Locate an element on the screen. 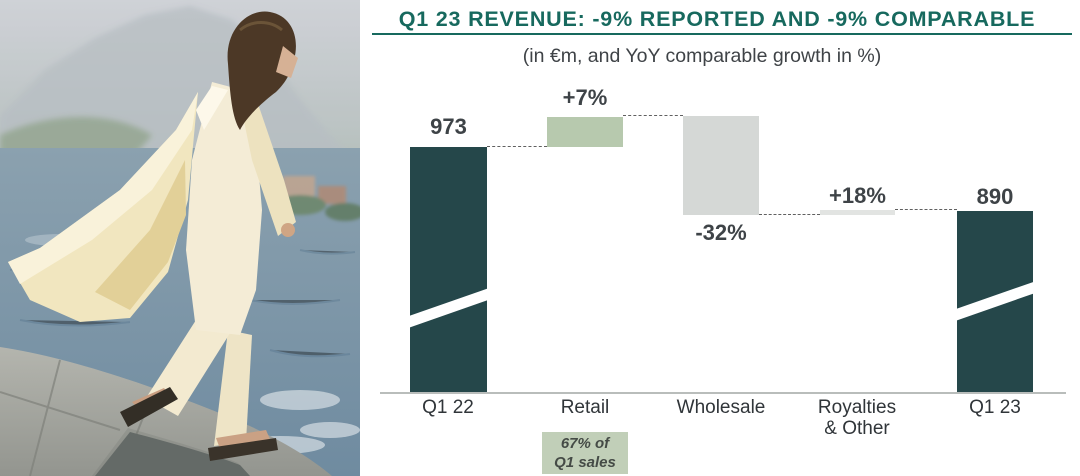 This screenshot has height=476, width=1080. title-underline is located at coordinates (722, 34).